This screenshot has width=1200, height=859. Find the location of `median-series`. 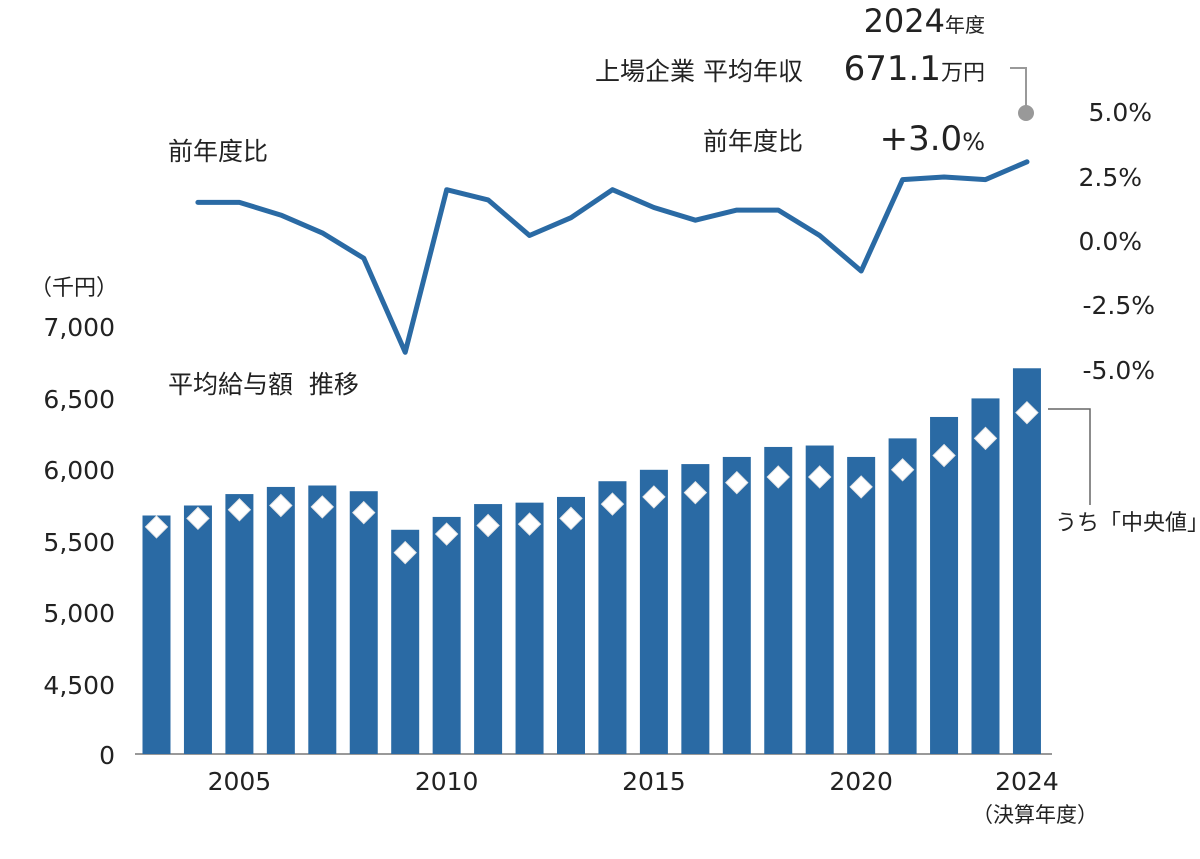

median-series is located at coordinates (591, 482).